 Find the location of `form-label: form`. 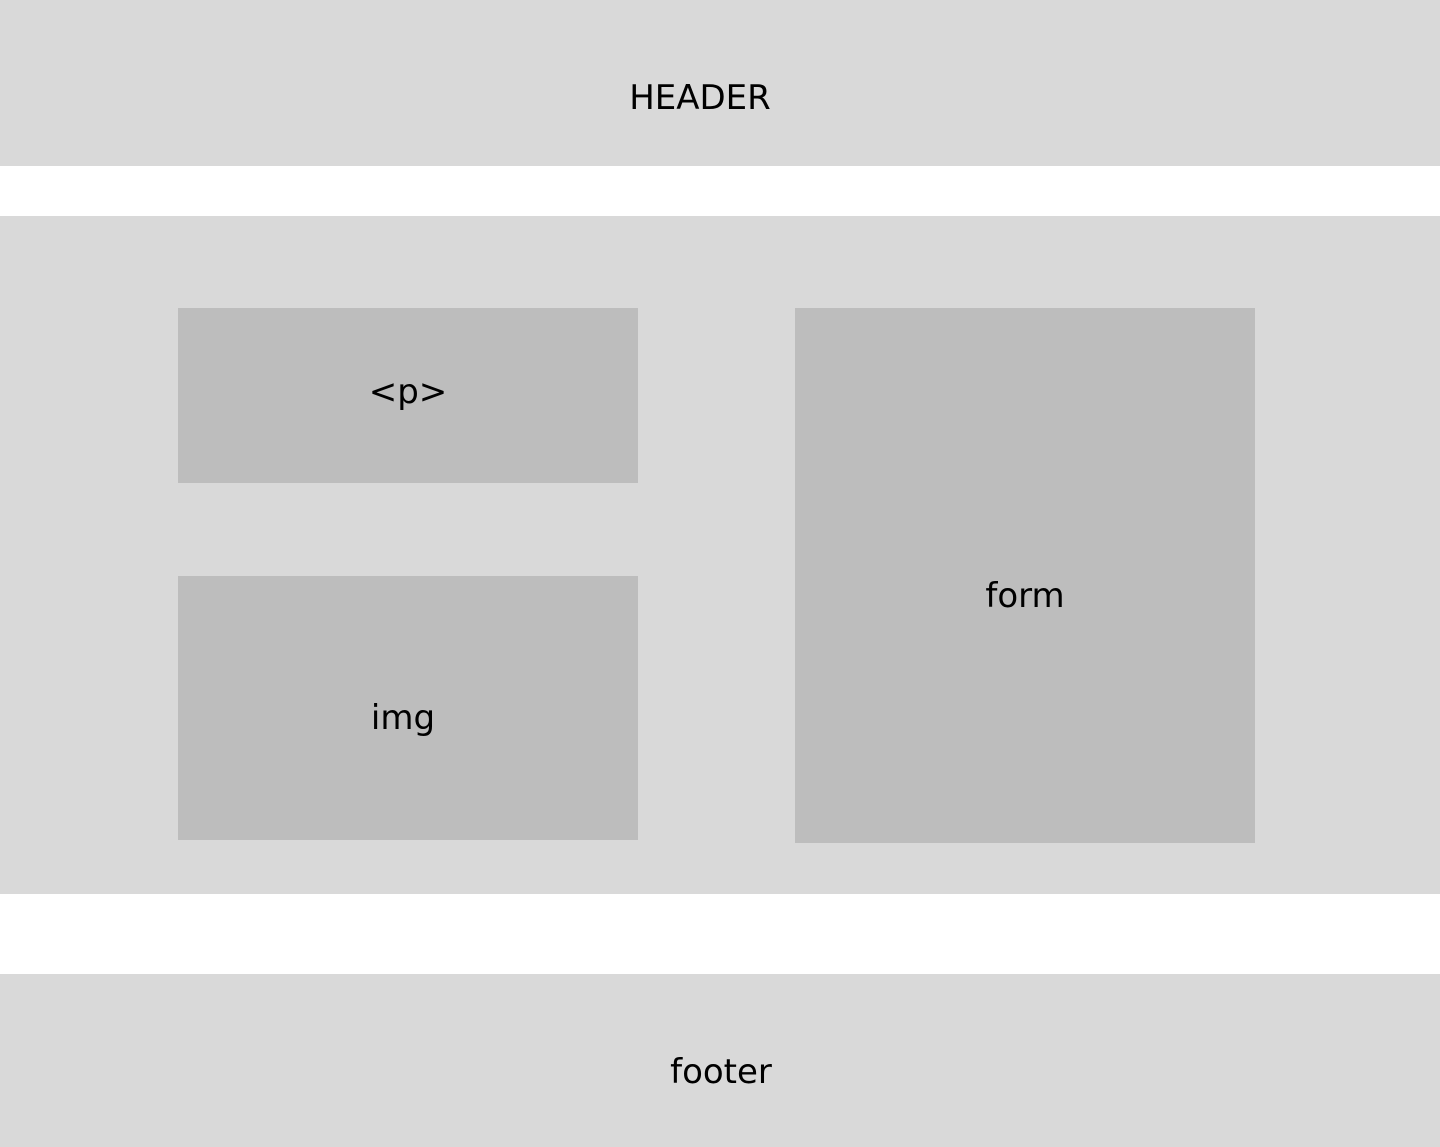

form-label: form is located at coordinates (1025, 596).